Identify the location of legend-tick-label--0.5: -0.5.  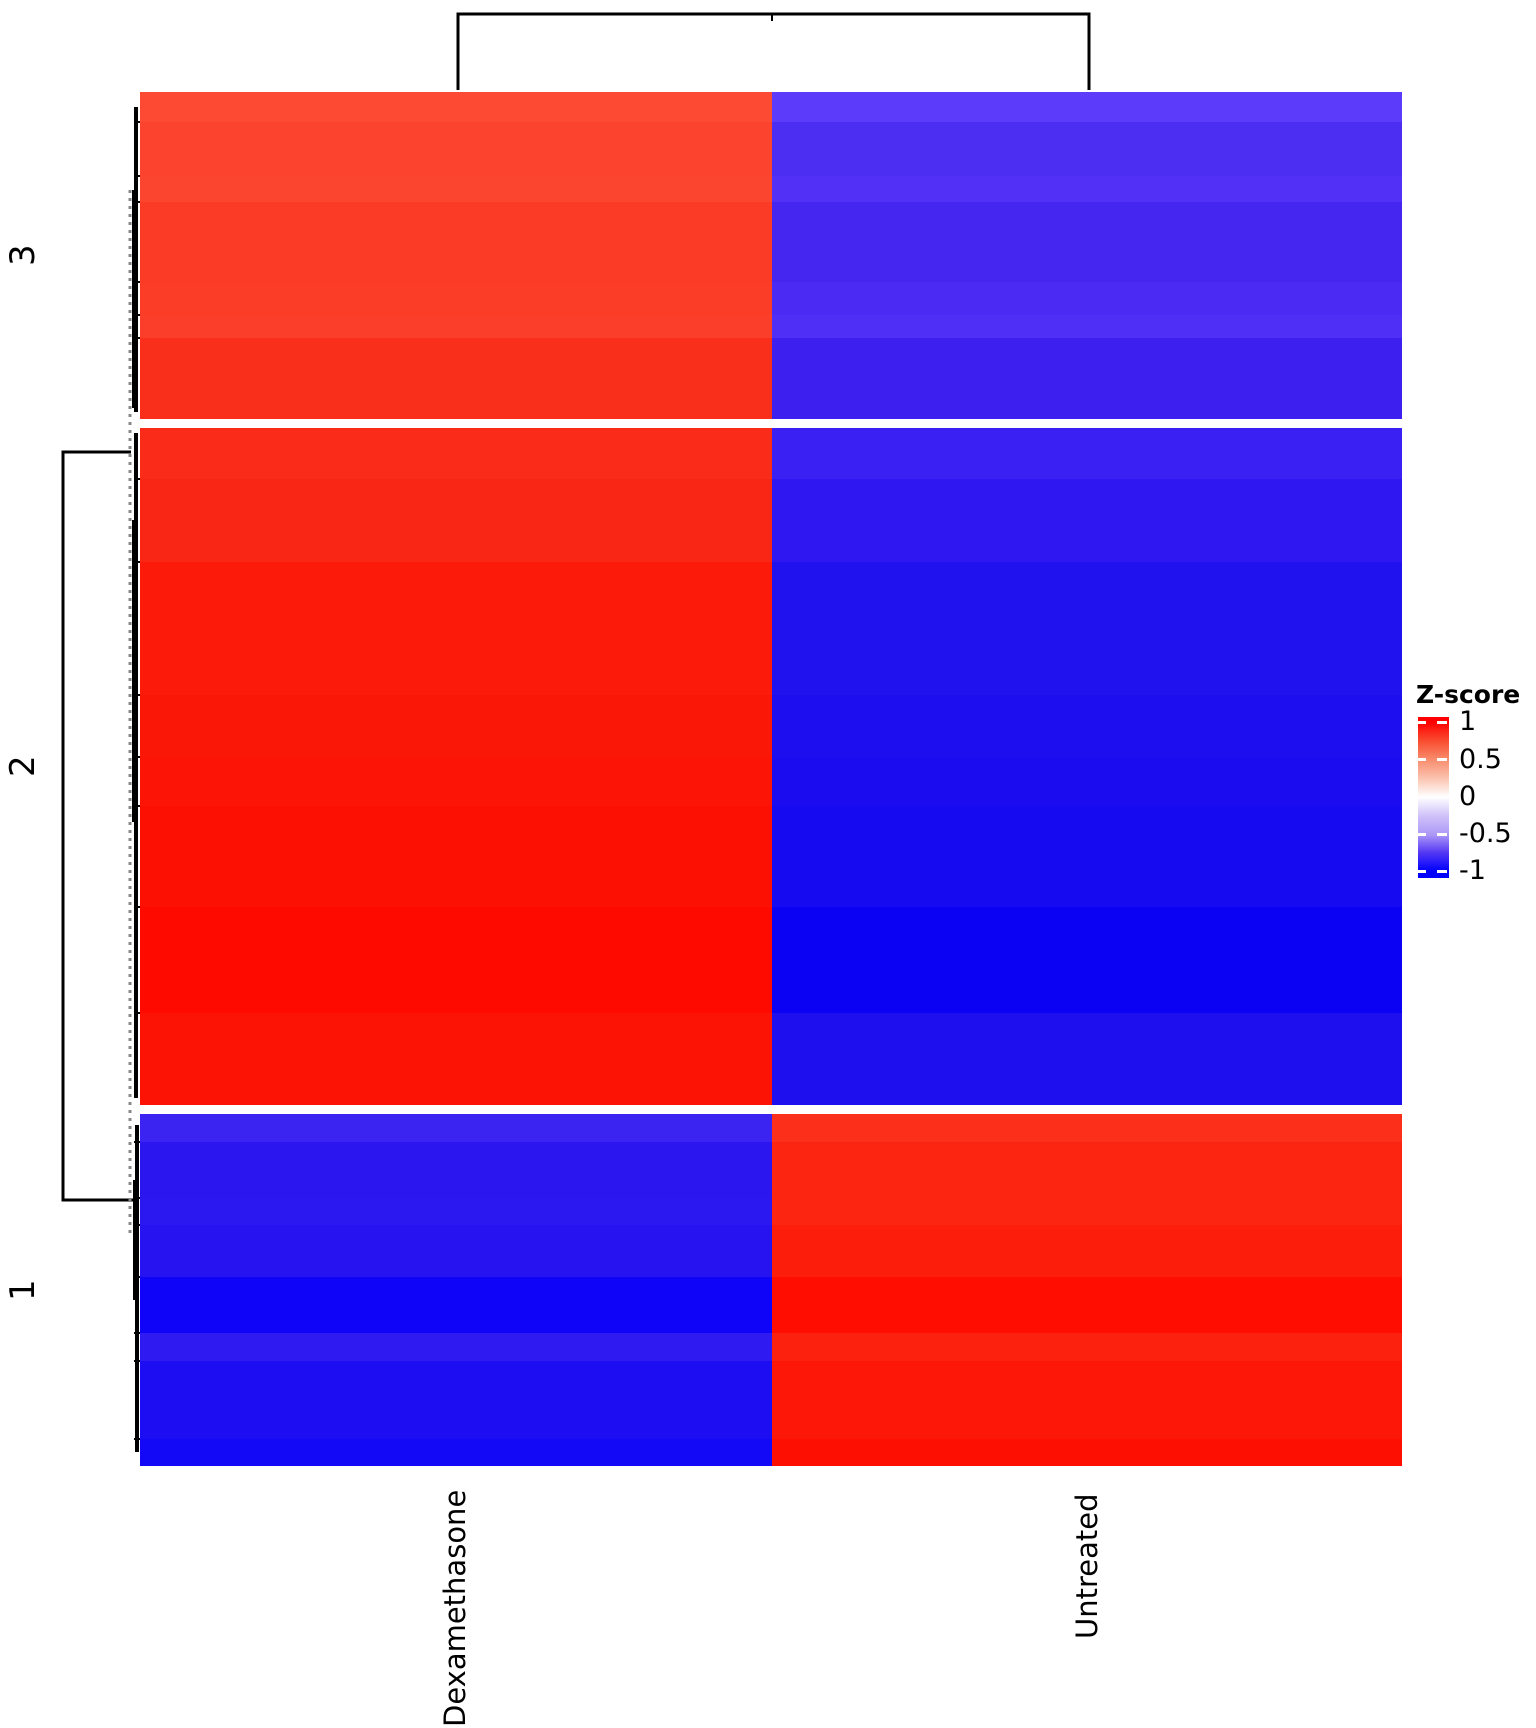
(1485, 833).